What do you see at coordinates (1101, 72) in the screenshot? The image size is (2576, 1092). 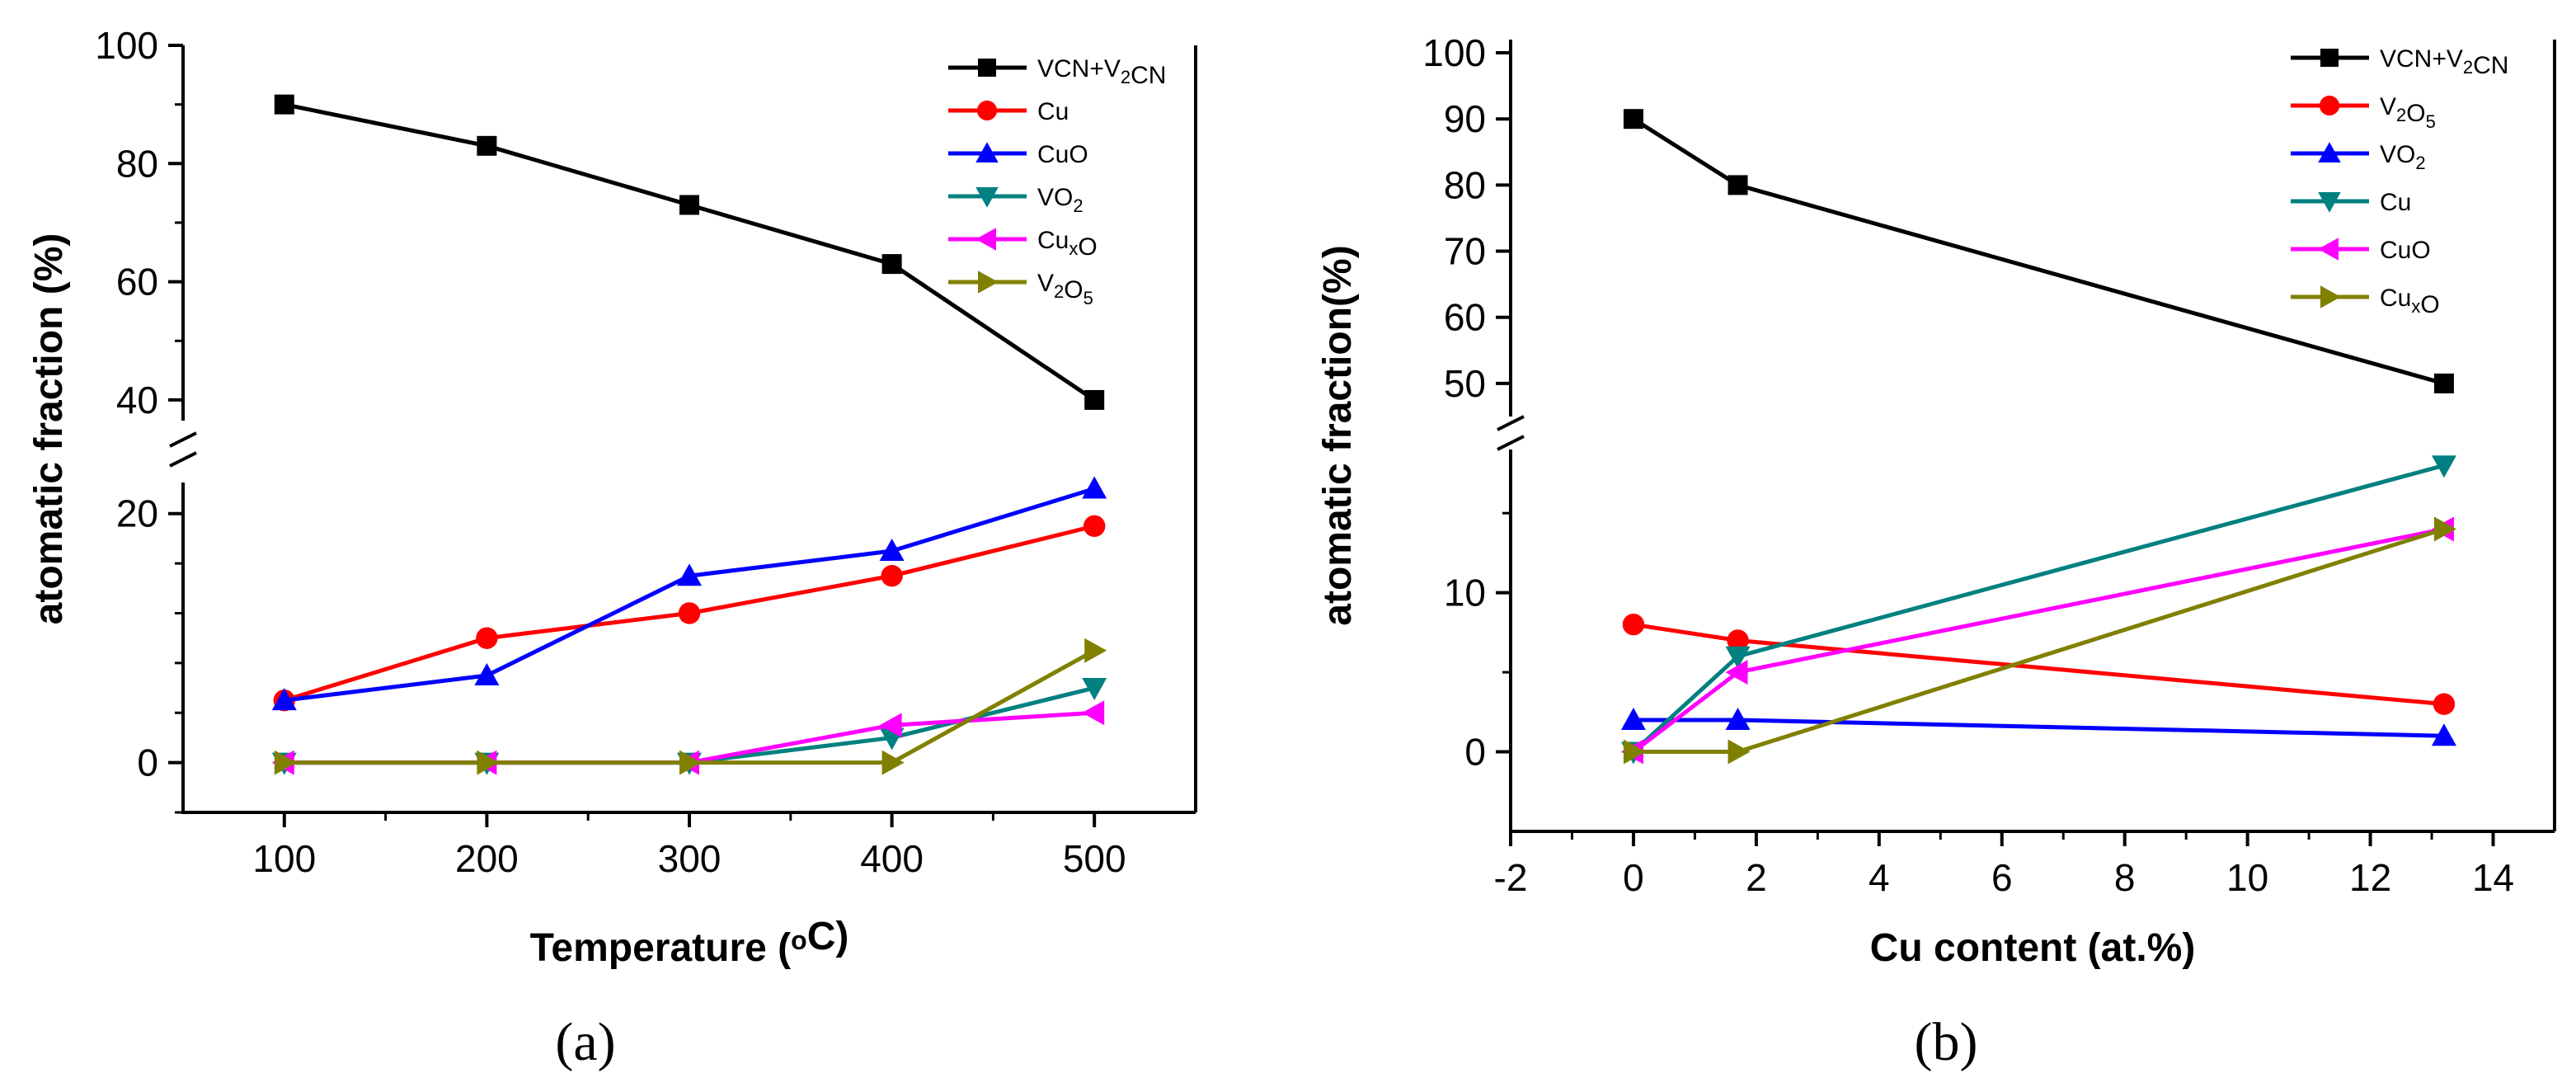 I see `legend-label: VCN+V2CN` at bounding box center [1101, 72].